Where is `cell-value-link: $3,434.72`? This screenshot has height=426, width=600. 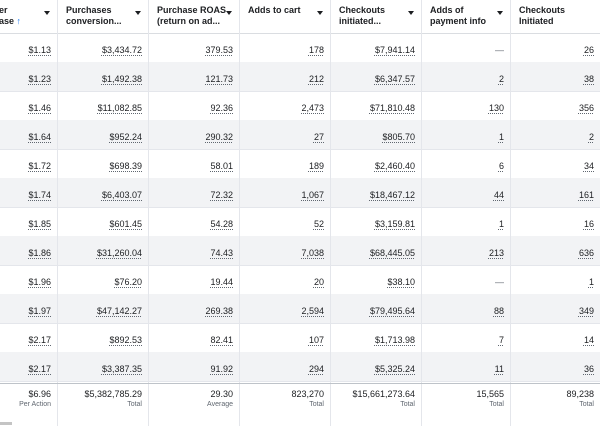
cell-value-link: $3,434.72 is located at coordinates (121, 50).